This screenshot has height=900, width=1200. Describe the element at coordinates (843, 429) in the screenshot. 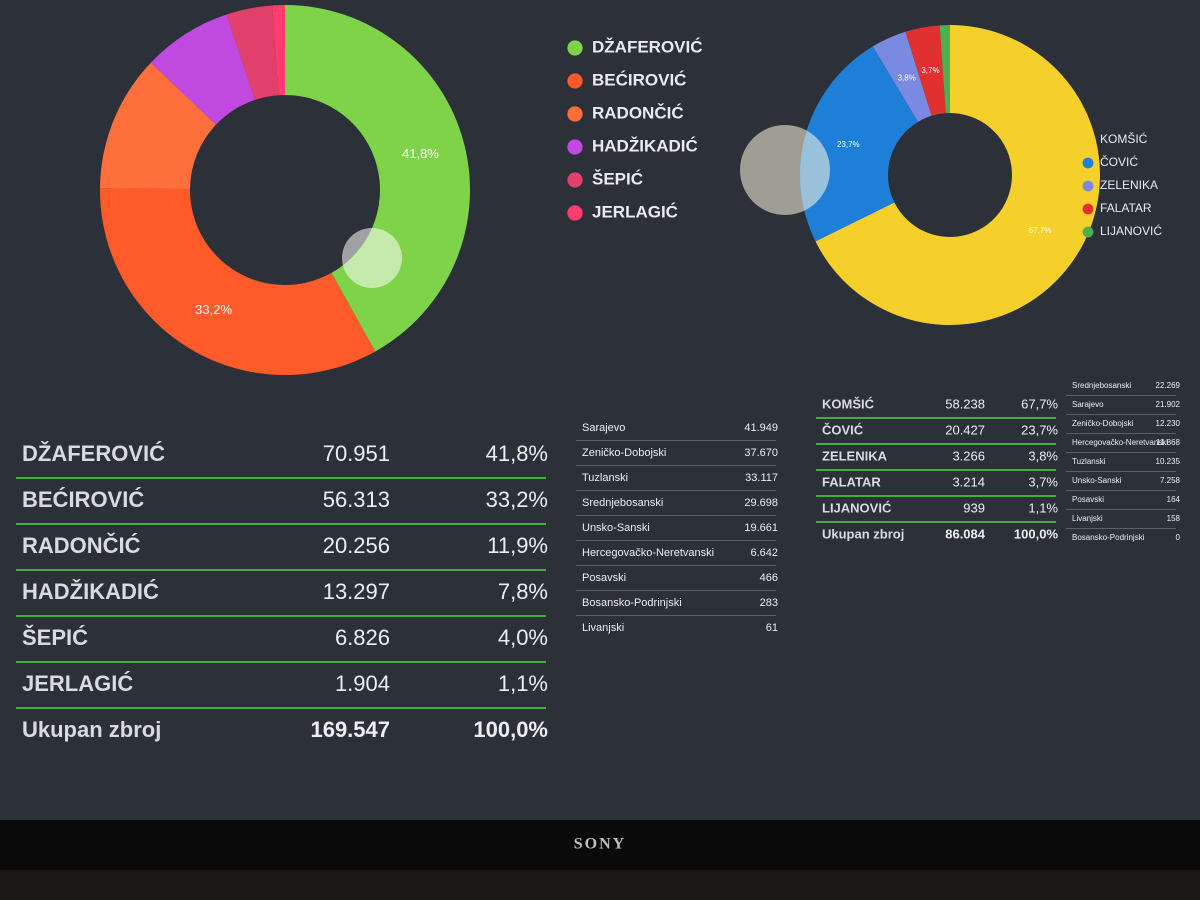

I see `row-label: ČOVIĆ` at that location.